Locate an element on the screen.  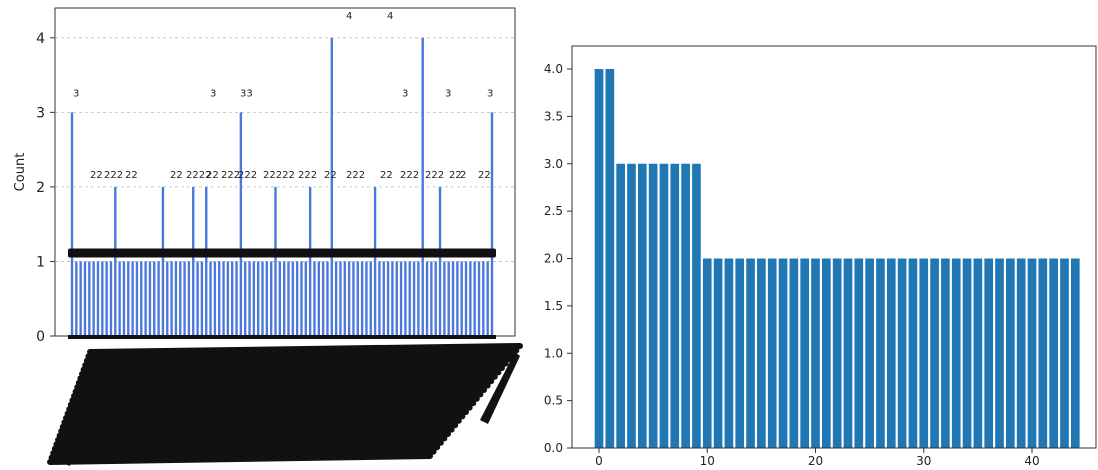
left-bar-value-label: 2 is located at coordinates (463, 175).